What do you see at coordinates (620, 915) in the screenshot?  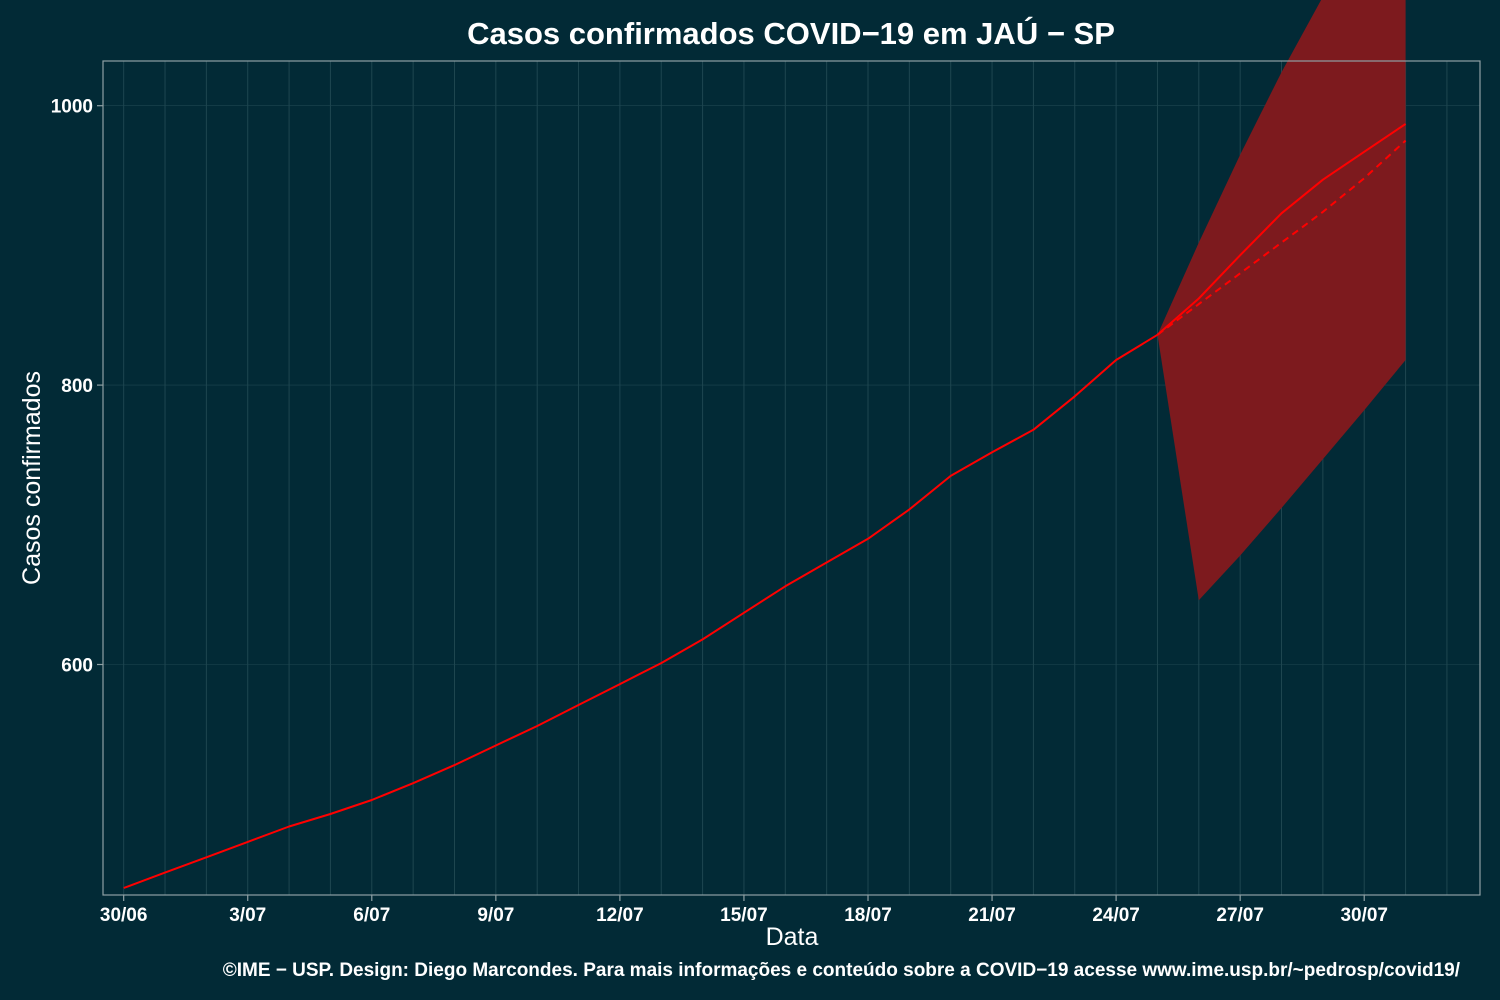 I see `x-tick-label: 12/07` at bounding box center [620, 915].